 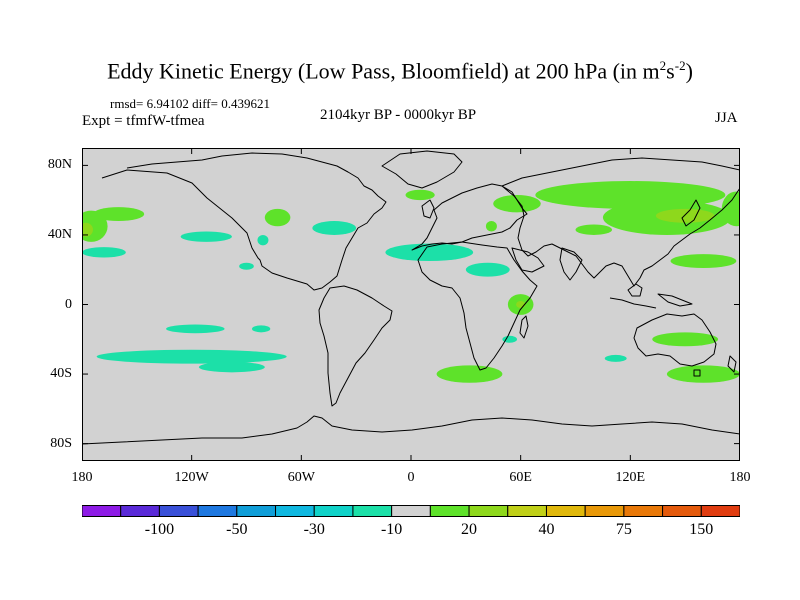 What do you see at coordinates (191, 477) in the screenshot?
I see `lon-tick-label: 120W` at bounding box center [191, 477].